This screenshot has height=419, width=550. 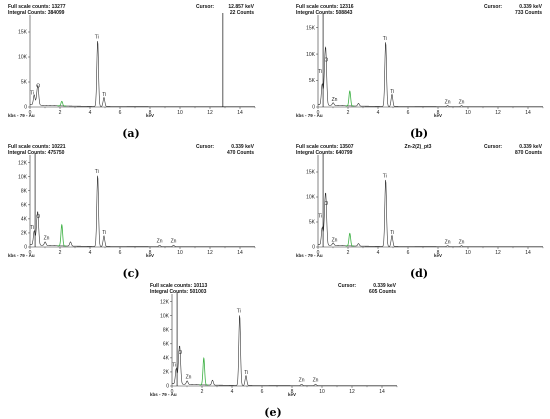 I want to click on spectrum-name: Zn-2(2)_pt3, so click(x=418, y=147).